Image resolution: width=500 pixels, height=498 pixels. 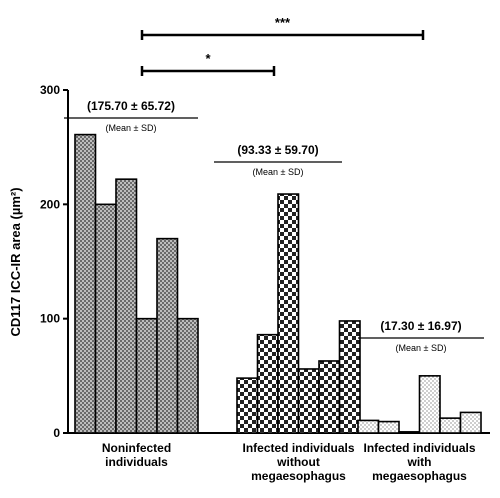 What do you see at coordinates (50, 319) in the screenshot?
I see `y-tick-label: 100` at bounding box center [50, 319].